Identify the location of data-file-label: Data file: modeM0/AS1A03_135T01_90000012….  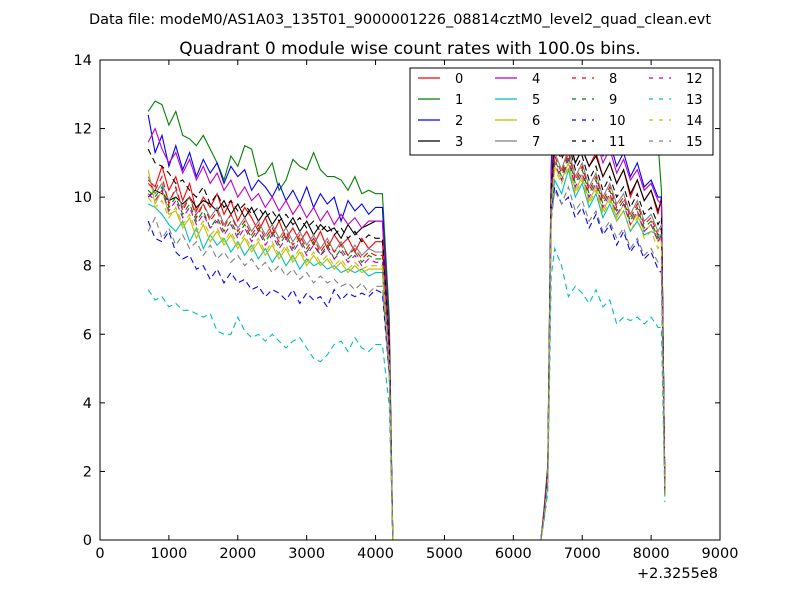
(400, 20).